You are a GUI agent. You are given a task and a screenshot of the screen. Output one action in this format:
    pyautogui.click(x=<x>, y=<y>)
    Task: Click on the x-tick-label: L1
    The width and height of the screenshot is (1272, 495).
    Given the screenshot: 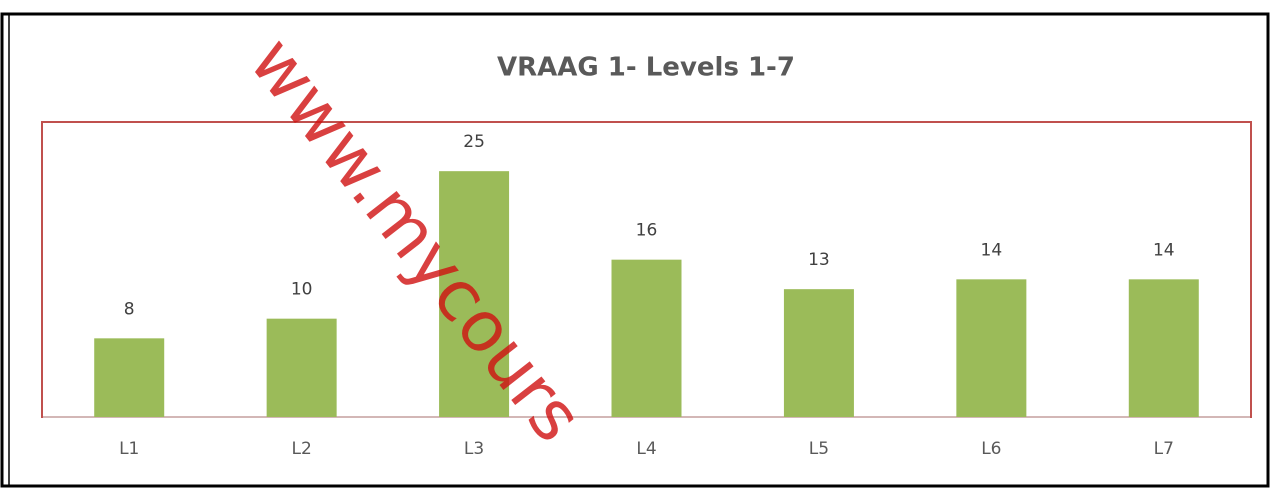 What is the action you would take?
    pyautogui.click(x=129, y=449)
    